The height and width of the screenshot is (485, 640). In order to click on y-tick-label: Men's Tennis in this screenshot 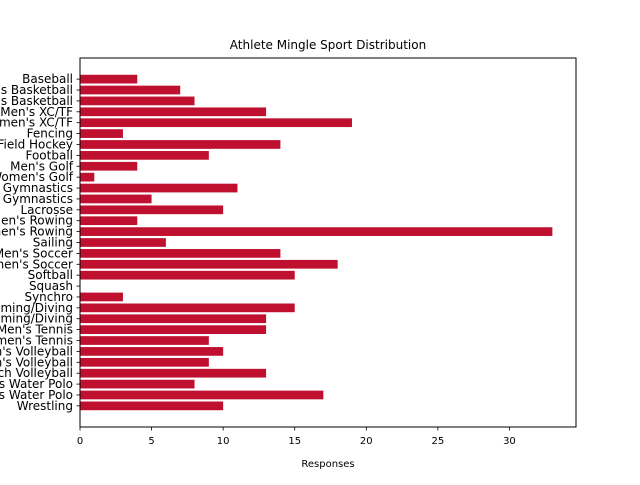, I will do `click(36, 330)`.